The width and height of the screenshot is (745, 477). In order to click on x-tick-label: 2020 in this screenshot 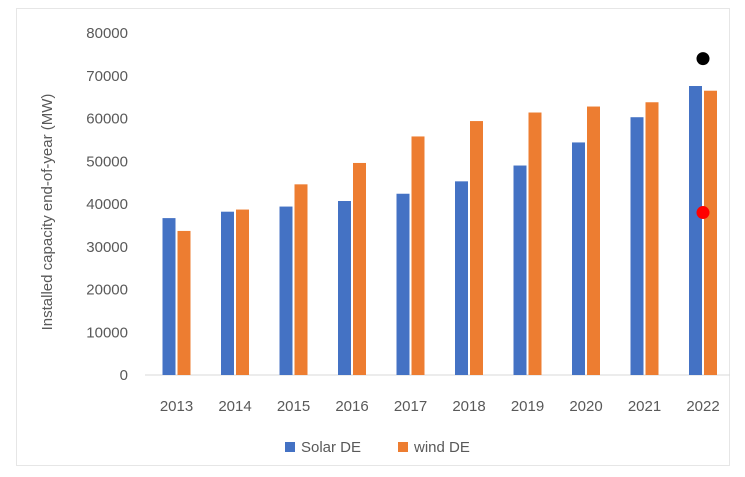, I will do `click(585, 406)`.